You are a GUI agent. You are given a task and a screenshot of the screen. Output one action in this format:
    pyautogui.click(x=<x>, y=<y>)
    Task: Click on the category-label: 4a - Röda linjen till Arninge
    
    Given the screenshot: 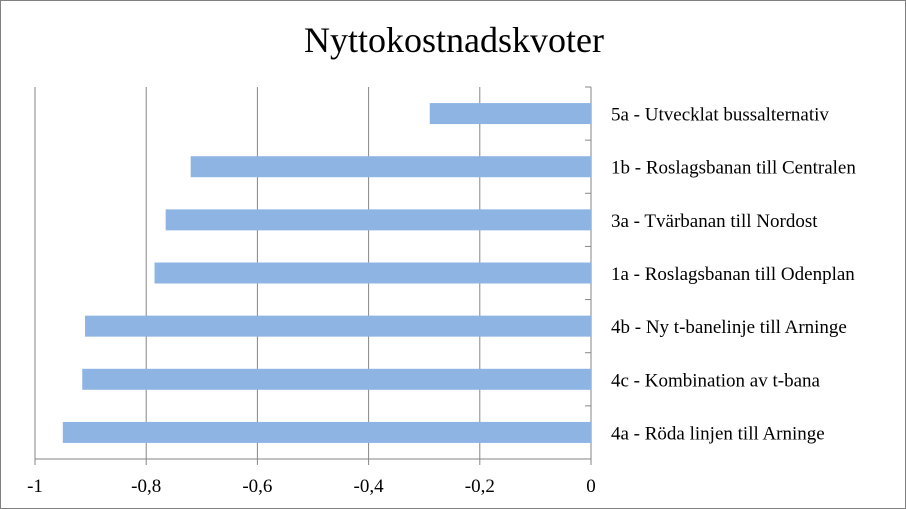 What is the action you would take?
    pyautogui.click(x=718, y=433)
    